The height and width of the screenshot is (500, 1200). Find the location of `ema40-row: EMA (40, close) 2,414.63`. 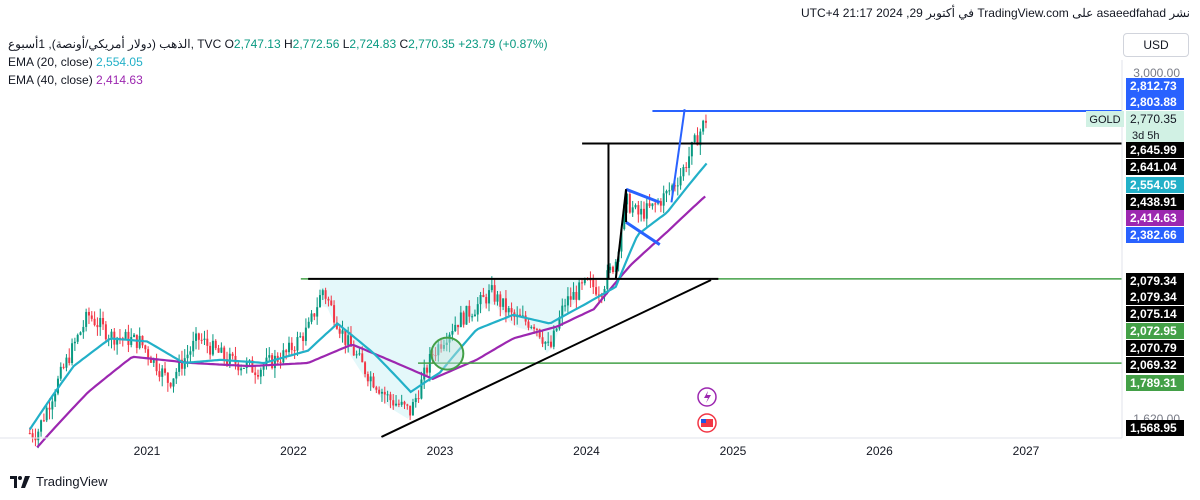

ema40-row: EMA (40, close) 2,414.63 is located at coordinates (278, 80).